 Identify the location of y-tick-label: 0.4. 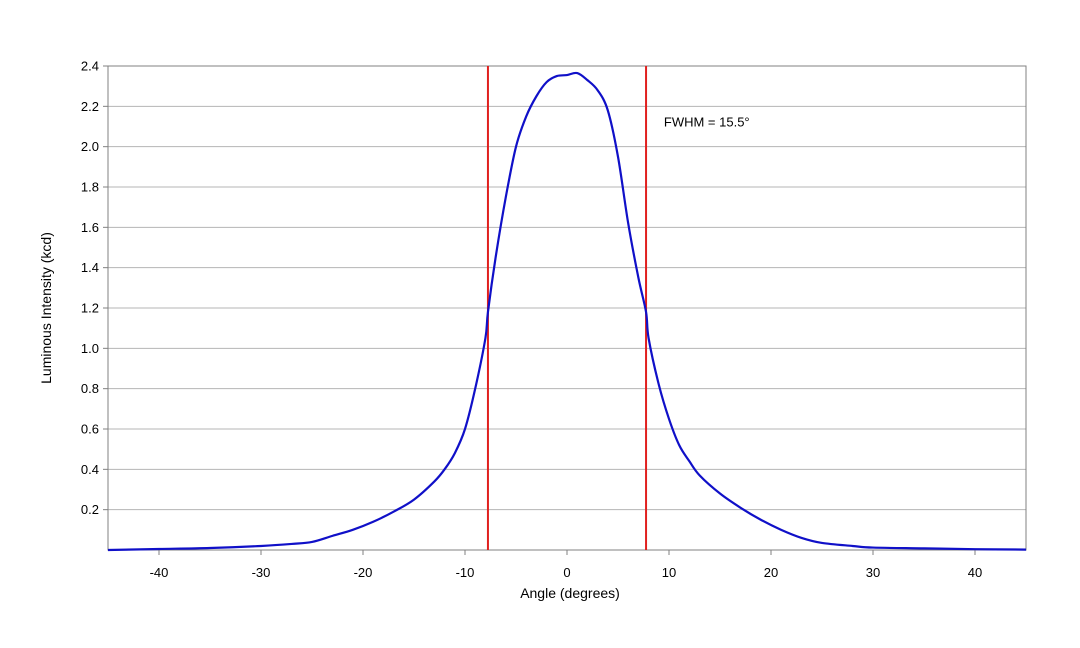
(90, 469).